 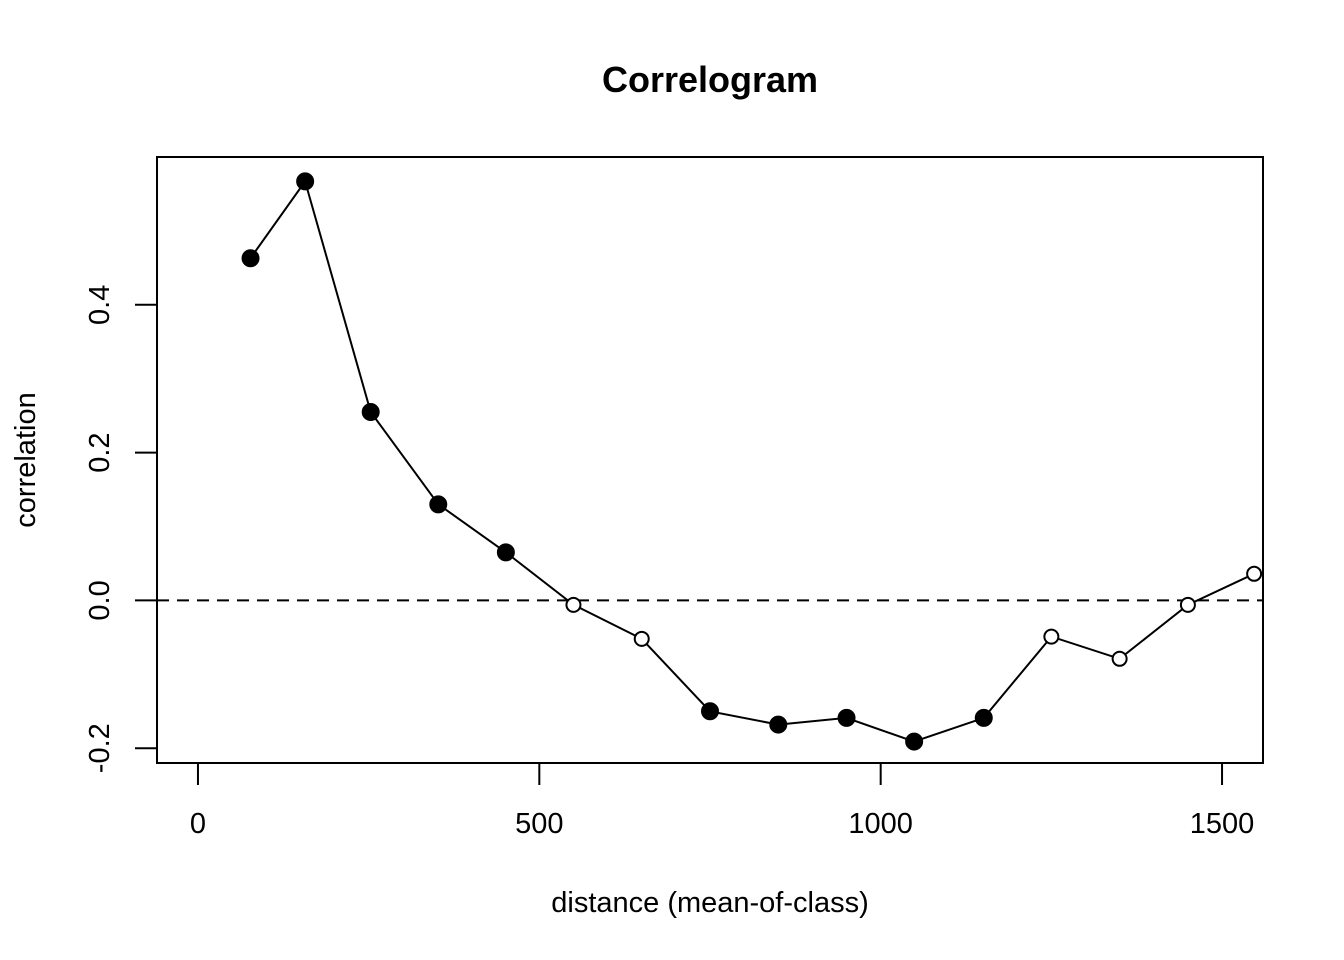 What do you see at coordinates (100, 600) in the screenshot?
I see `y-tick-label: 0.0` at bounding box center [100, 600].